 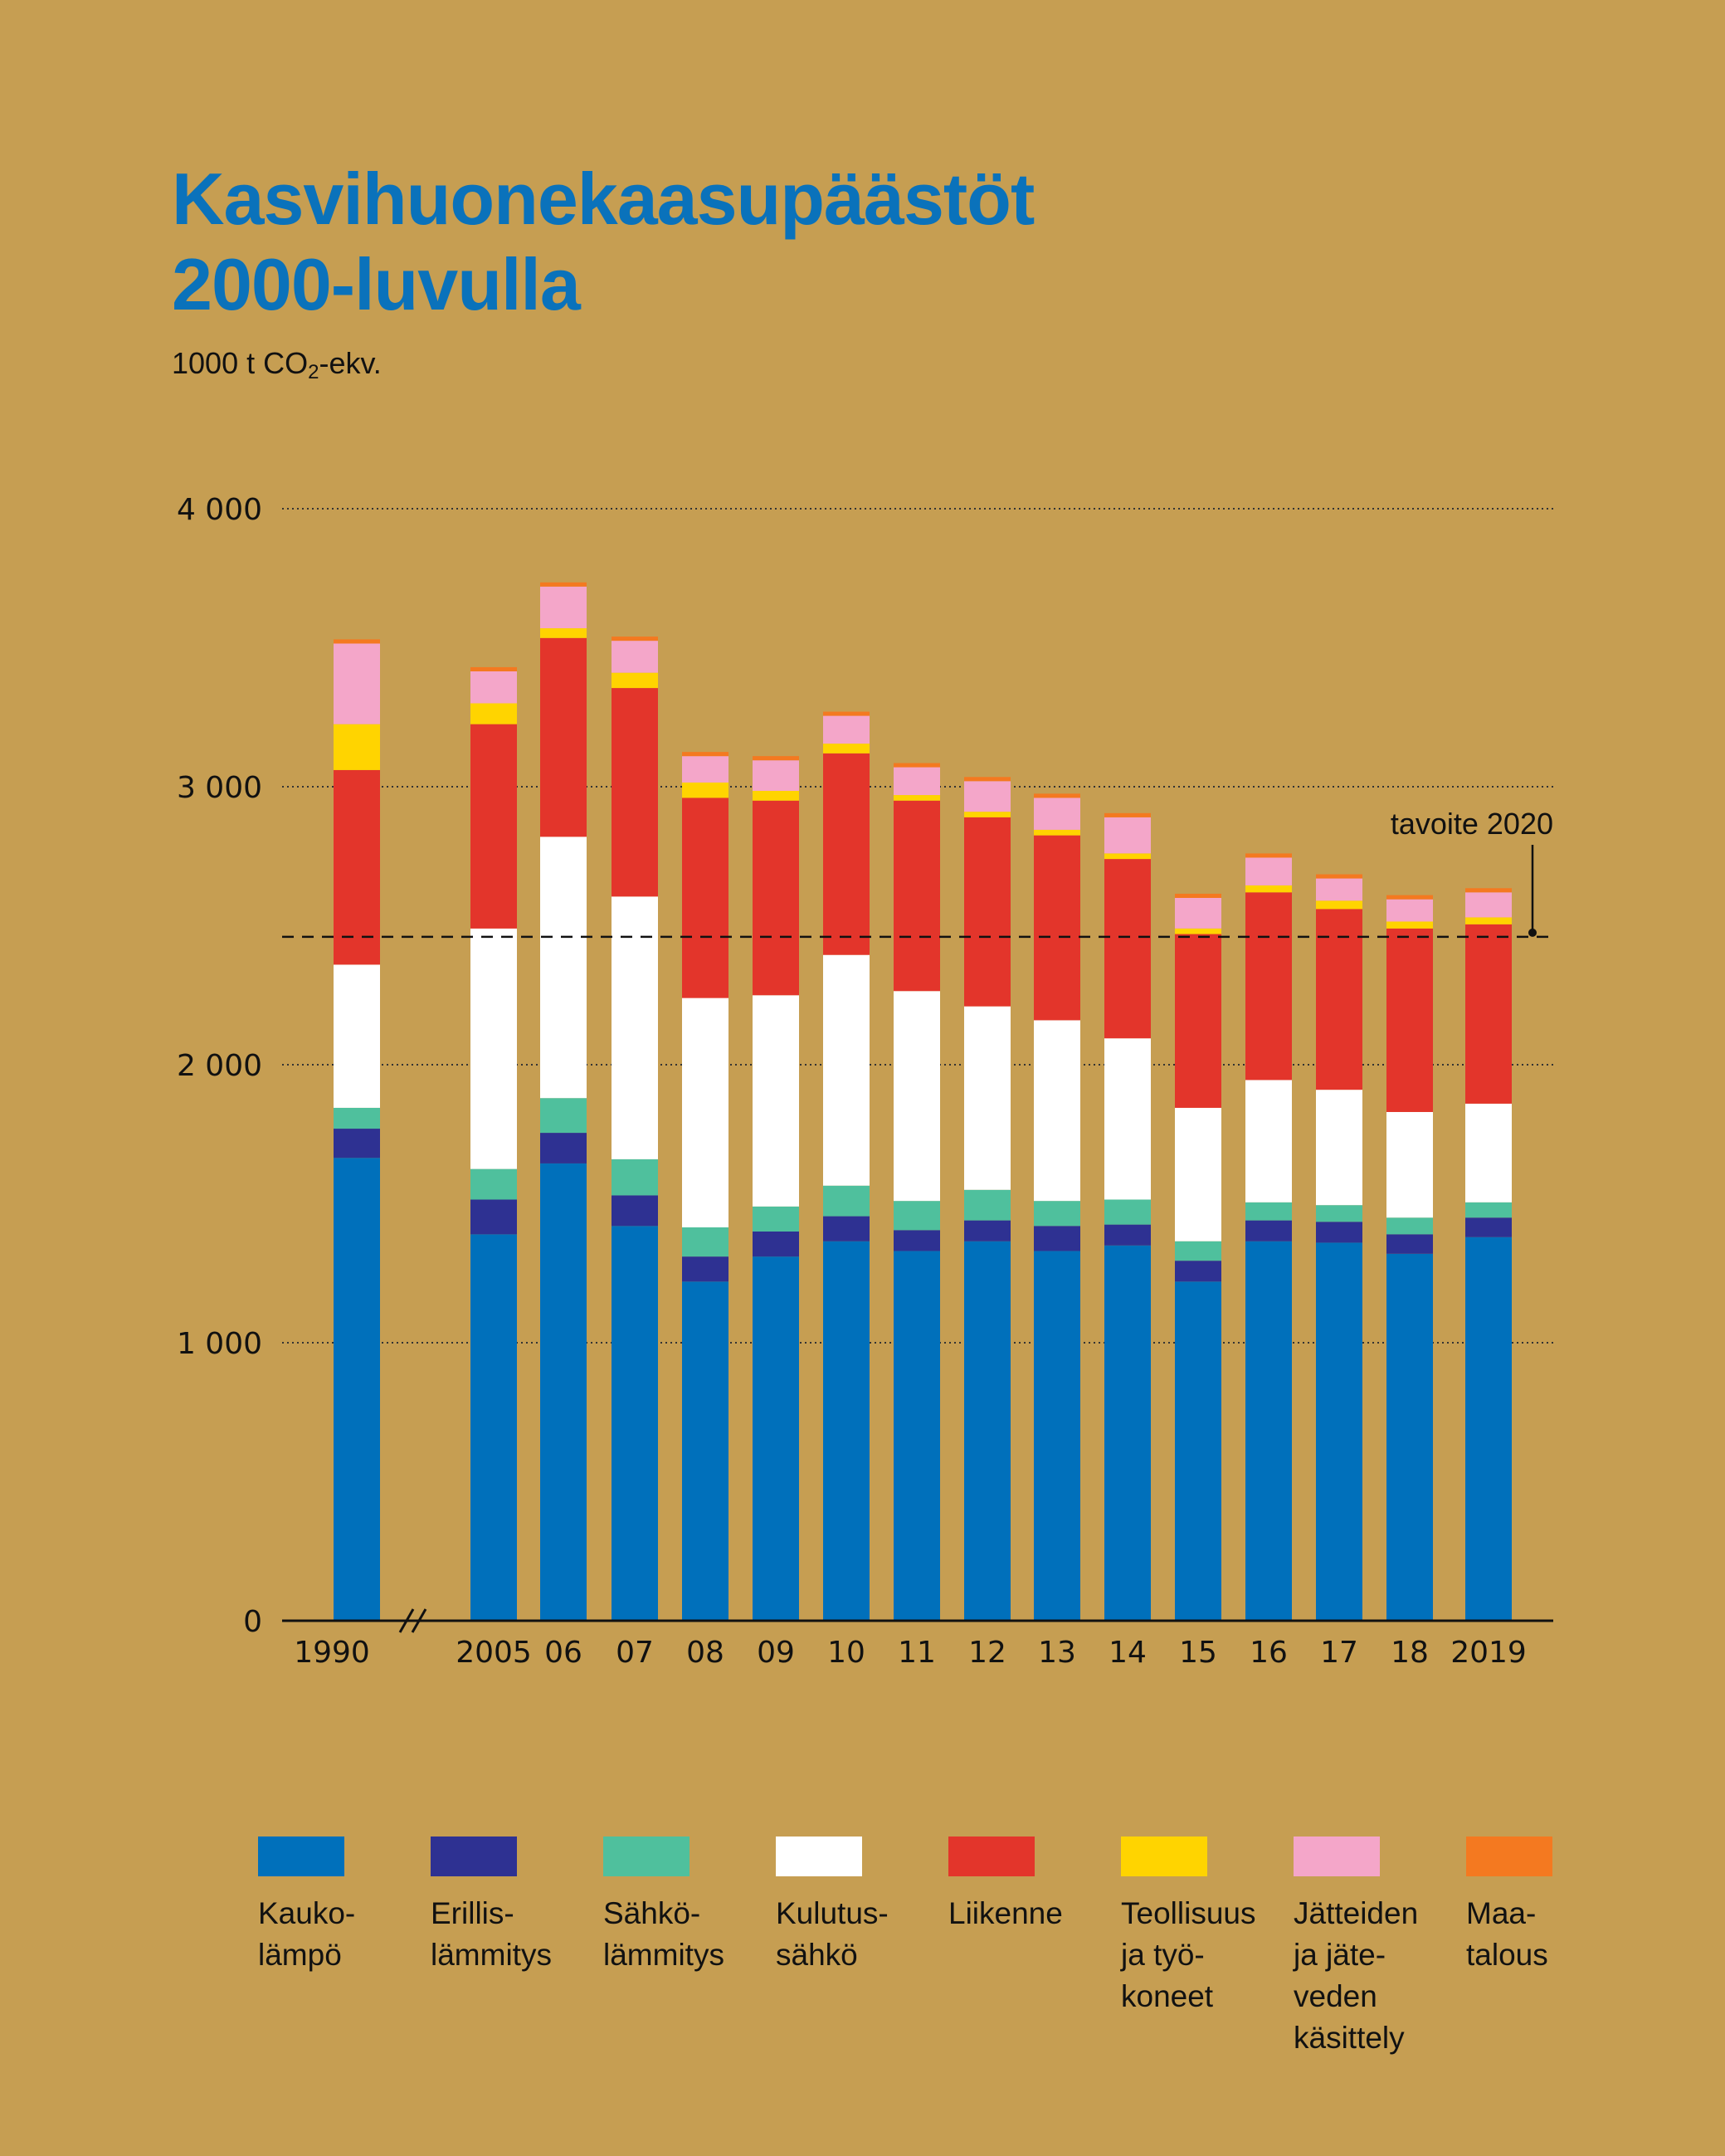 What do you see at coordinates (776, 1653) in the screenshot?
I see `x-tick-label: 09` at bounding box center [776, 1653].